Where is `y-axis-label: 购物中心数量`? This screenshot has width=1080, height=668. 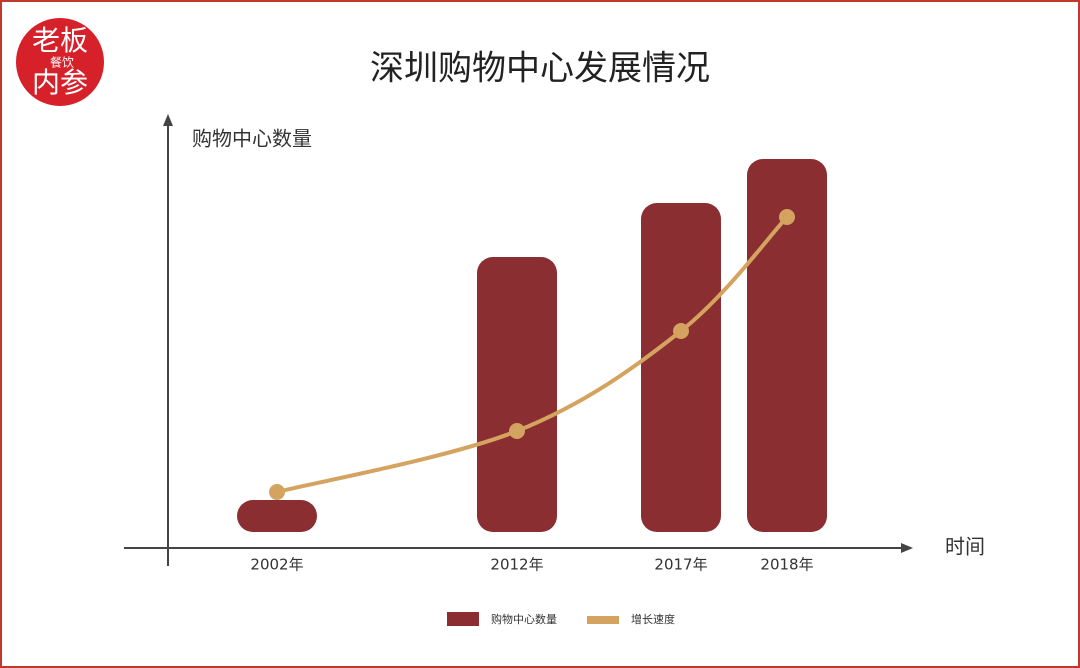
y-axis-label: 购物中心数量 is located at coordinates (252, 139).